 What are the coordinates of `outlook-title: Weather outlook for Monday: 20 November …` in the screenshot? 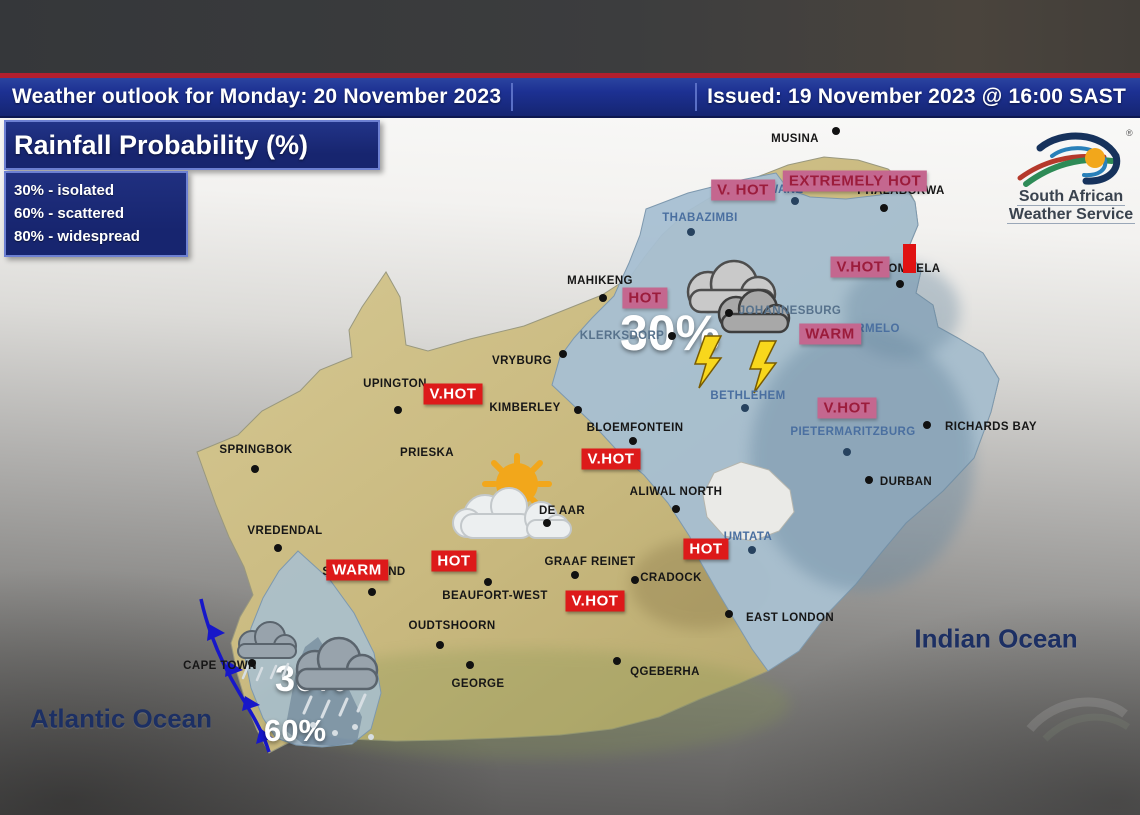 It's located at (262, 97).